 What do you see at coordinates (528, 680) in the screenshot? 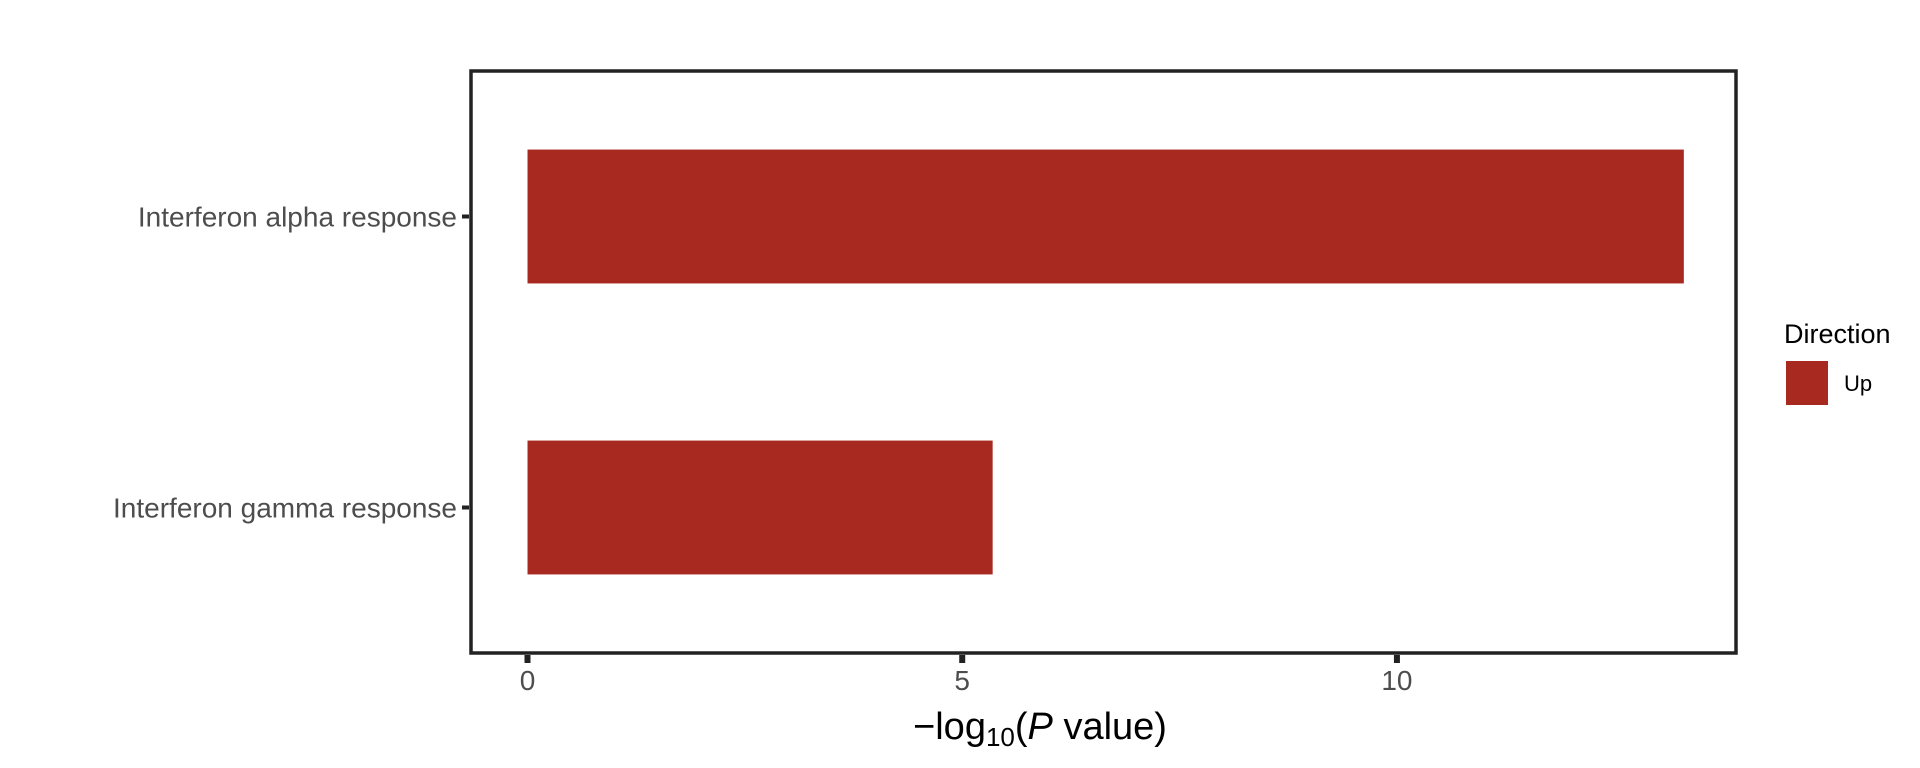
I see `x-tick-label: 0` at bounding box center [528, 680].